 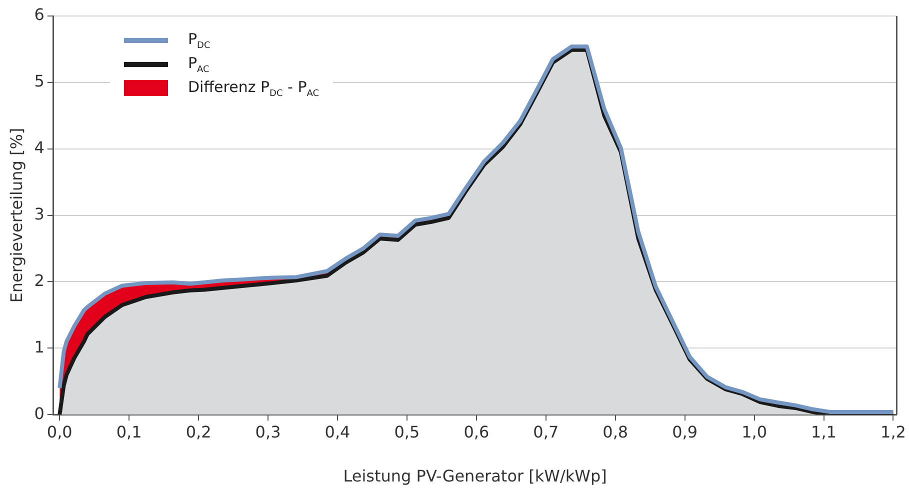 What do you see at coordinates (199, 432) in the screenshot?
I see `x-tick-label: 0,2` at bounding box center [199, 432].